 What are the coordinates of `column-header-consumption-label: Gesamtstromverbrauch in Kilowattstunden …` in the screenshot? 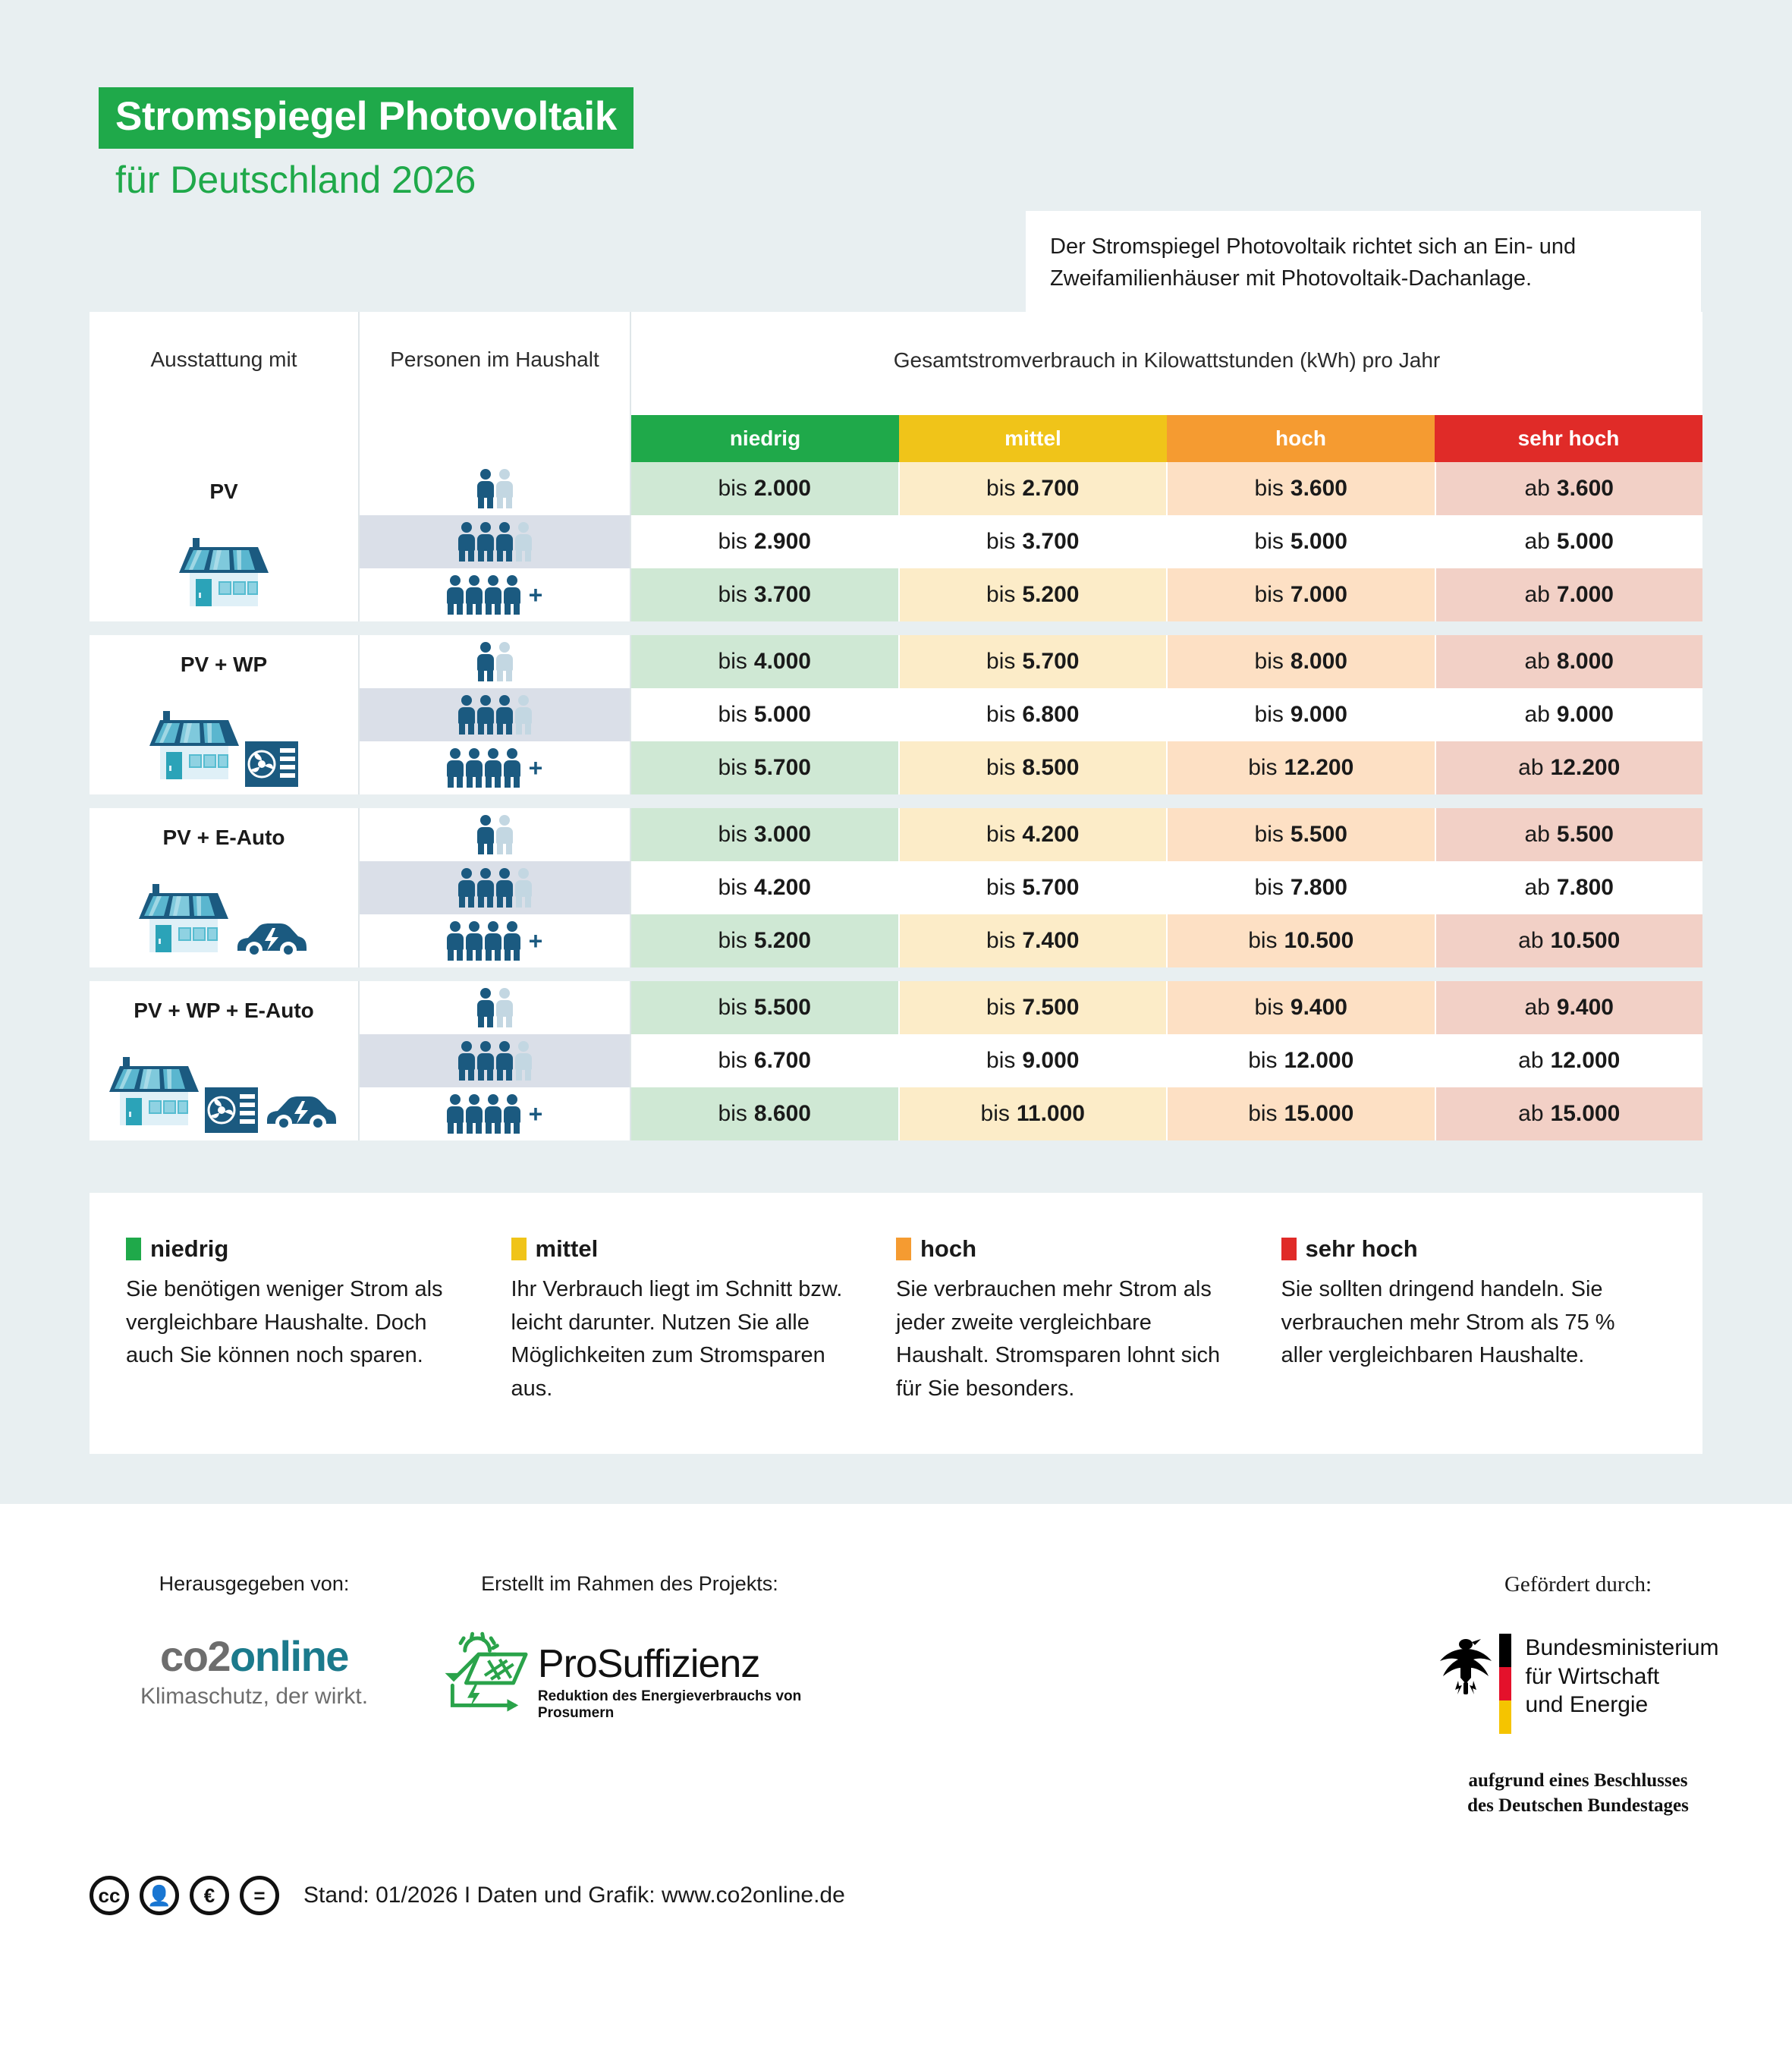 It's located at (1167, 360).